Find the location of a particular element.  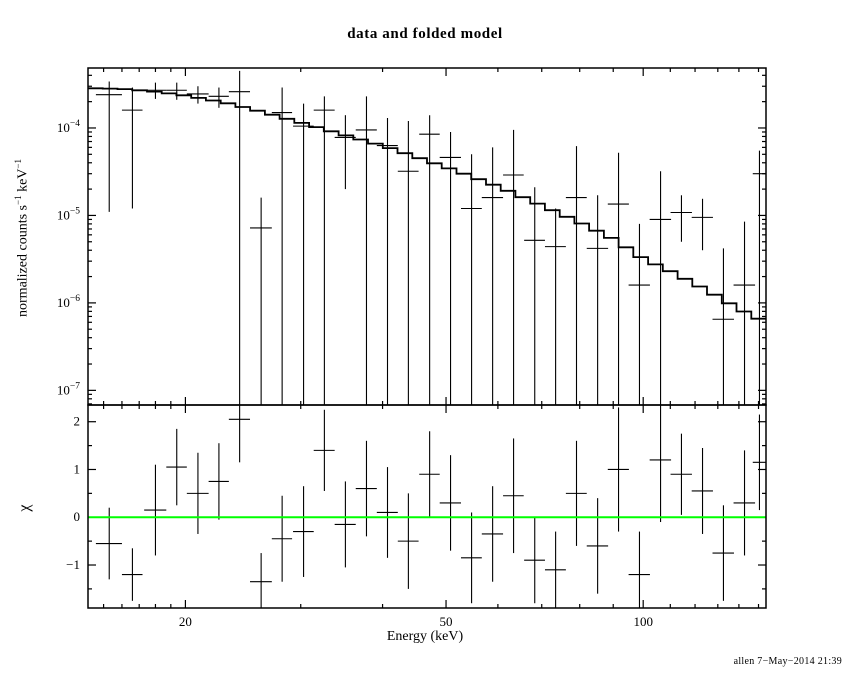

y-axis-label-sup2: −1 is located at coordinates (18, 164).